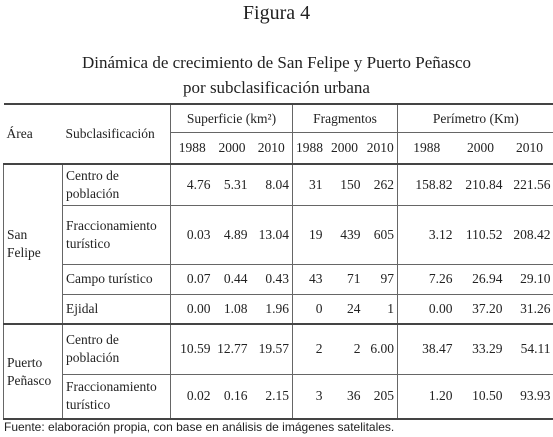  Describe the element at coordinates (480, 308) in the screenshot. I see `value-cell: 37.20` at that location.